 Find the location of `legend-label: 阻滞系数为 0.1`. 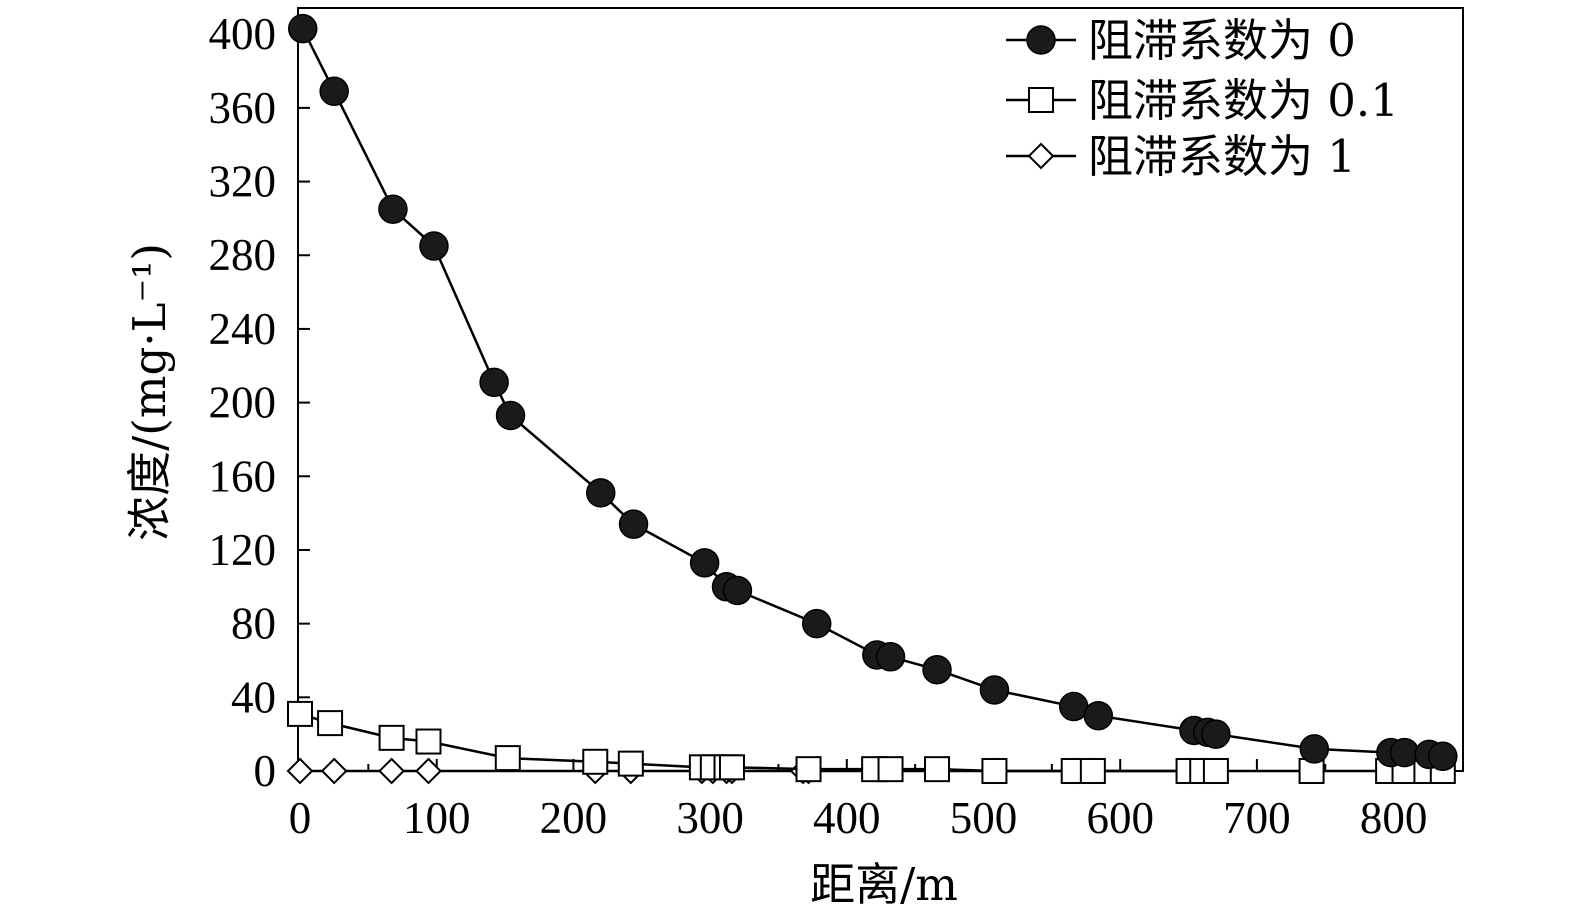

legend-label: 阻滞系数为 0.1 is located at coordinates (1243, 100).